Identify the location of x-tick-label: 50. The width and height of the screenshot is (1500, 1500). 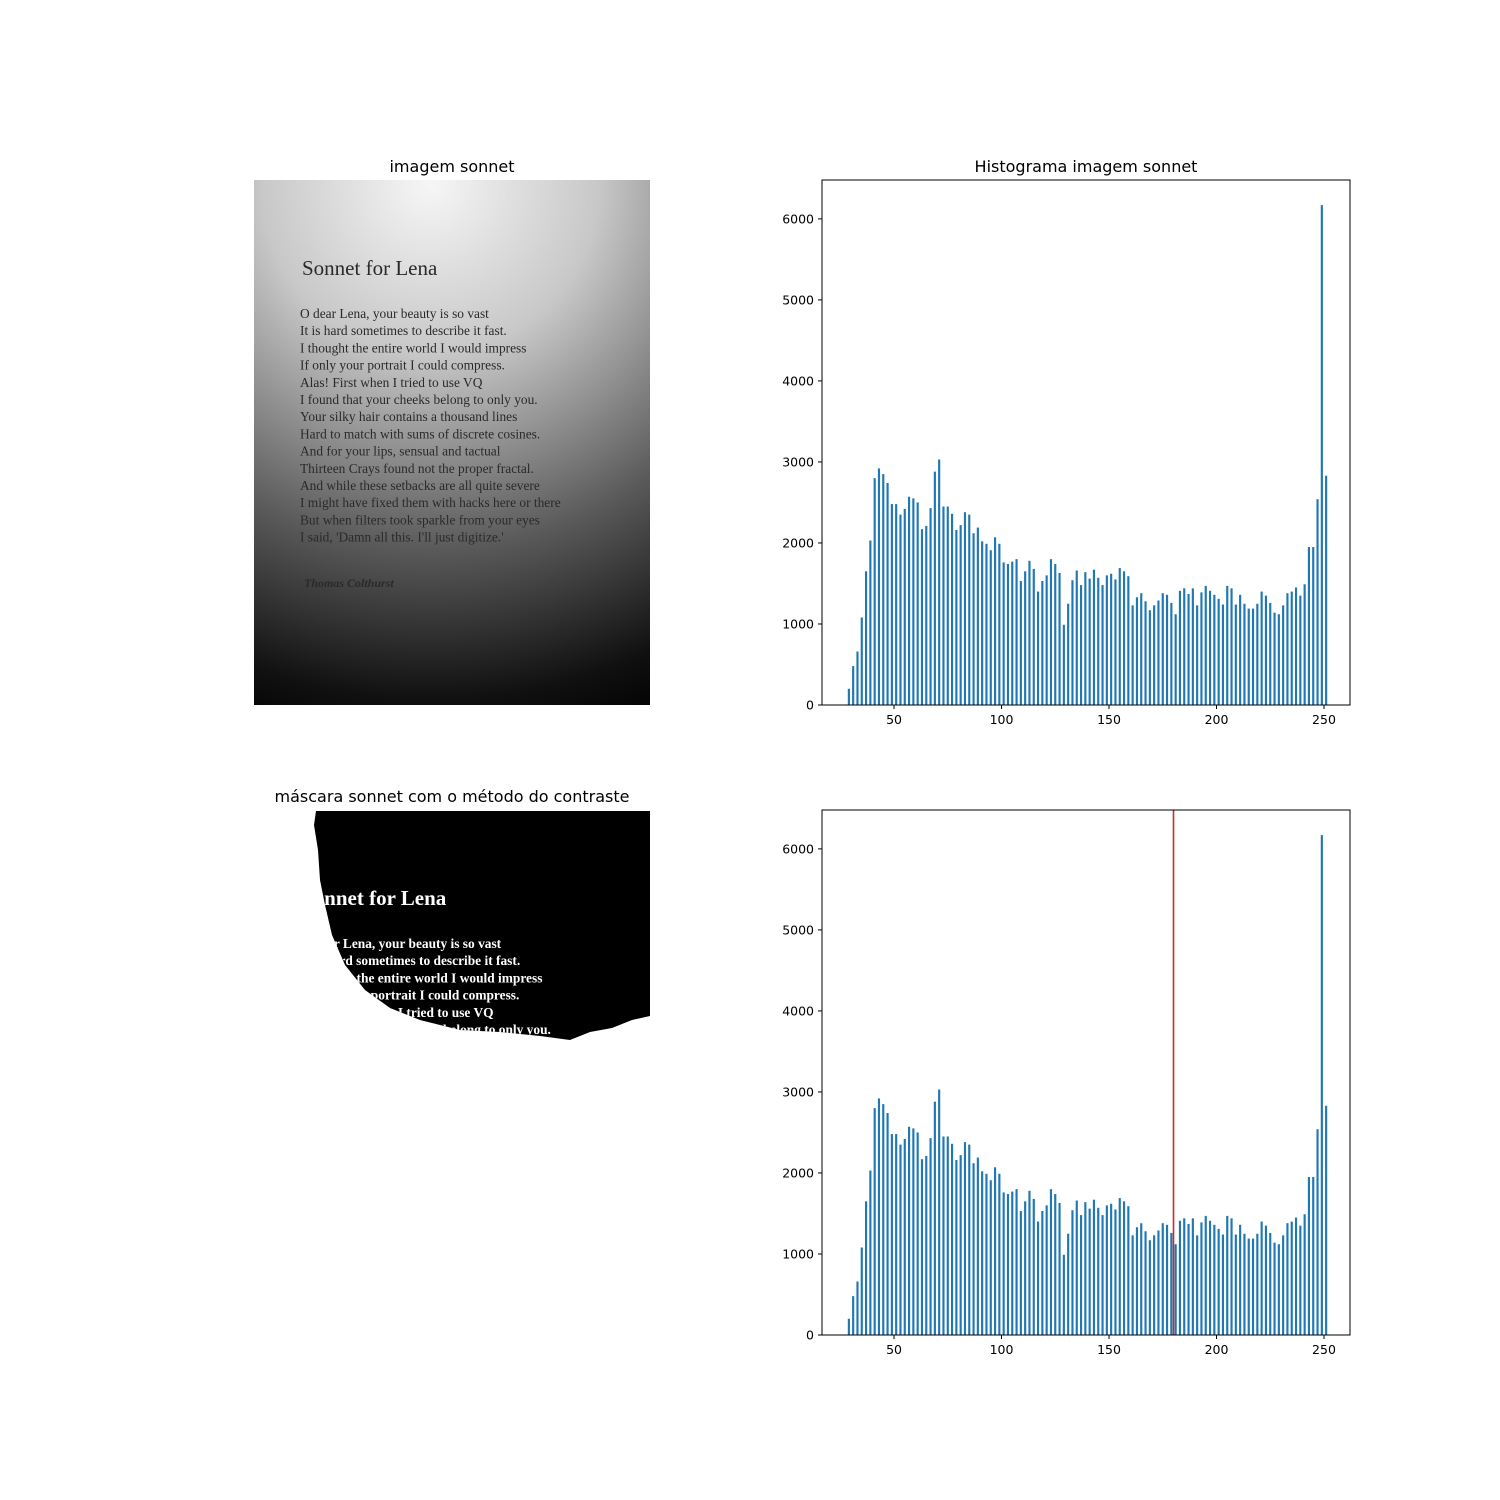
(894, 1349).